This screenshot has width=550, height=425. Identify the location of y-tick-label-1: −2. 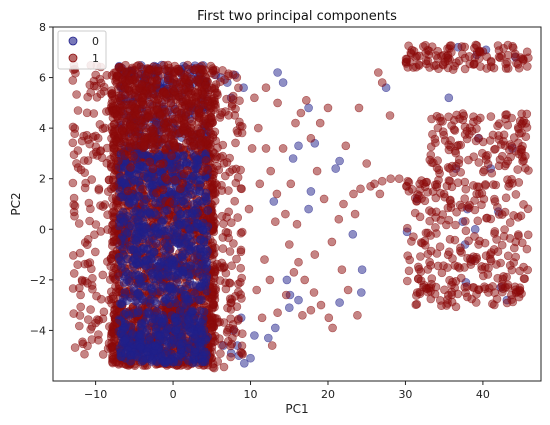
(38, 280).